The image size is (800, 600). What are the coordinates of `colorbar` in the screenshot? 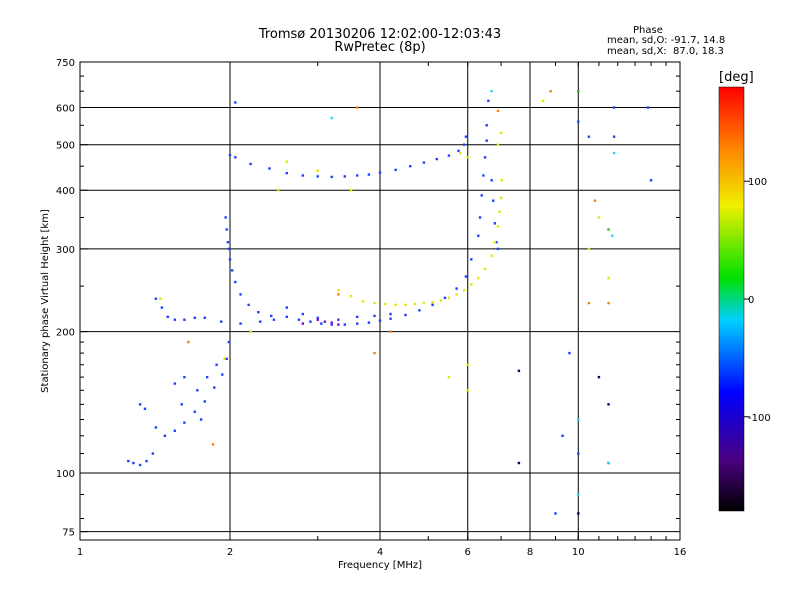 It's located at (731, 299).